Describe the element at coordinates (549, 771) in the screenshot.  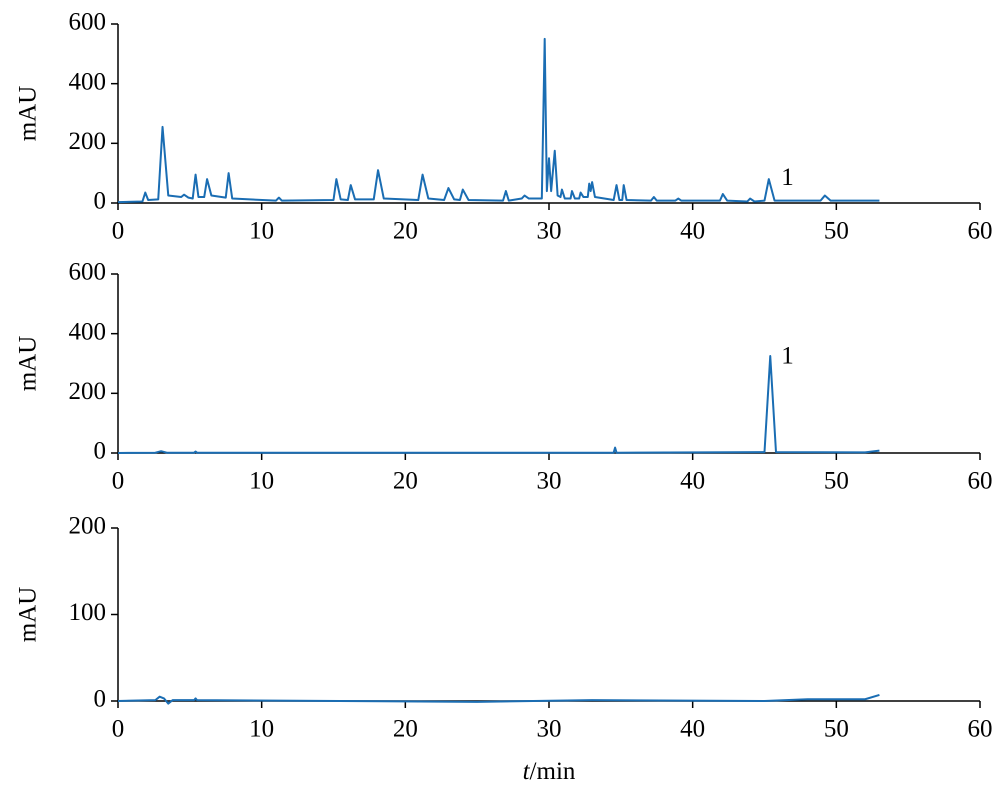
I see `x-axis-label: t/min` at that location.